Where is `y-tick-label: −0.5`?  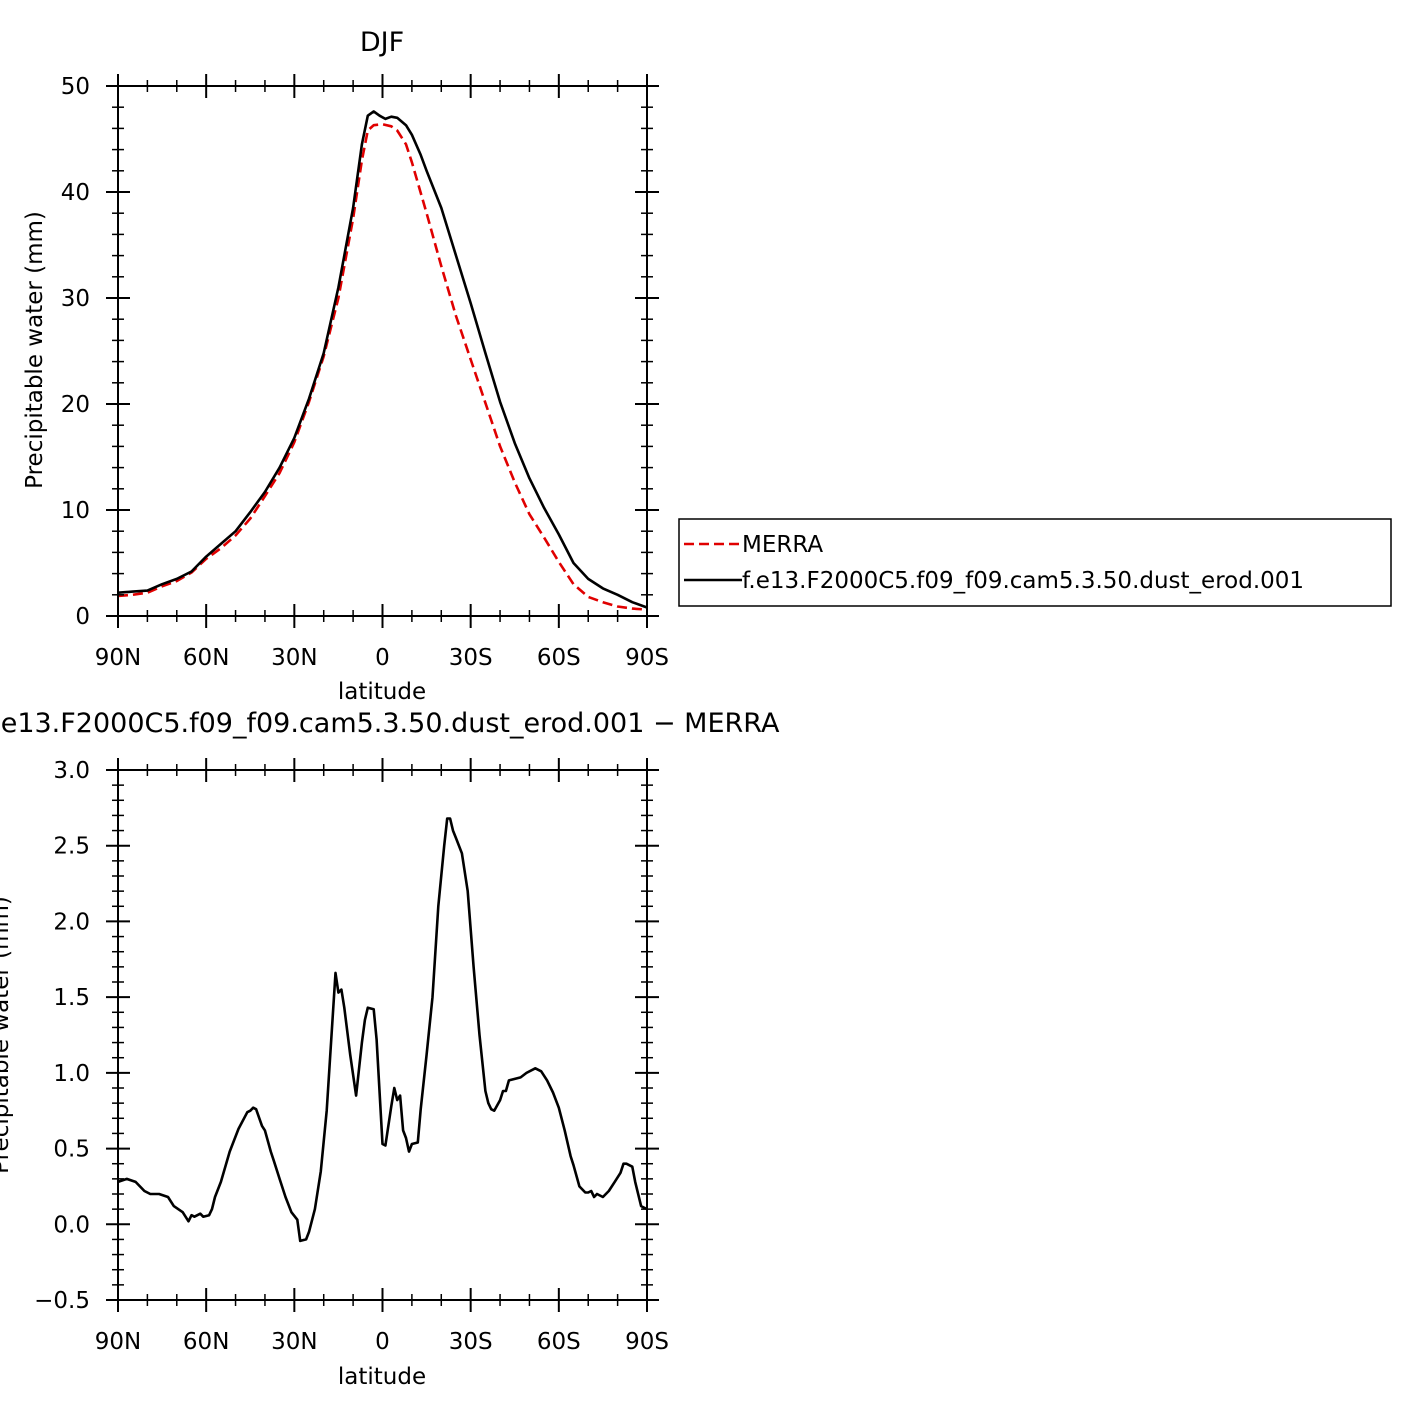
y-tick-label: −0.5 is located at coordinates (62, 1301).